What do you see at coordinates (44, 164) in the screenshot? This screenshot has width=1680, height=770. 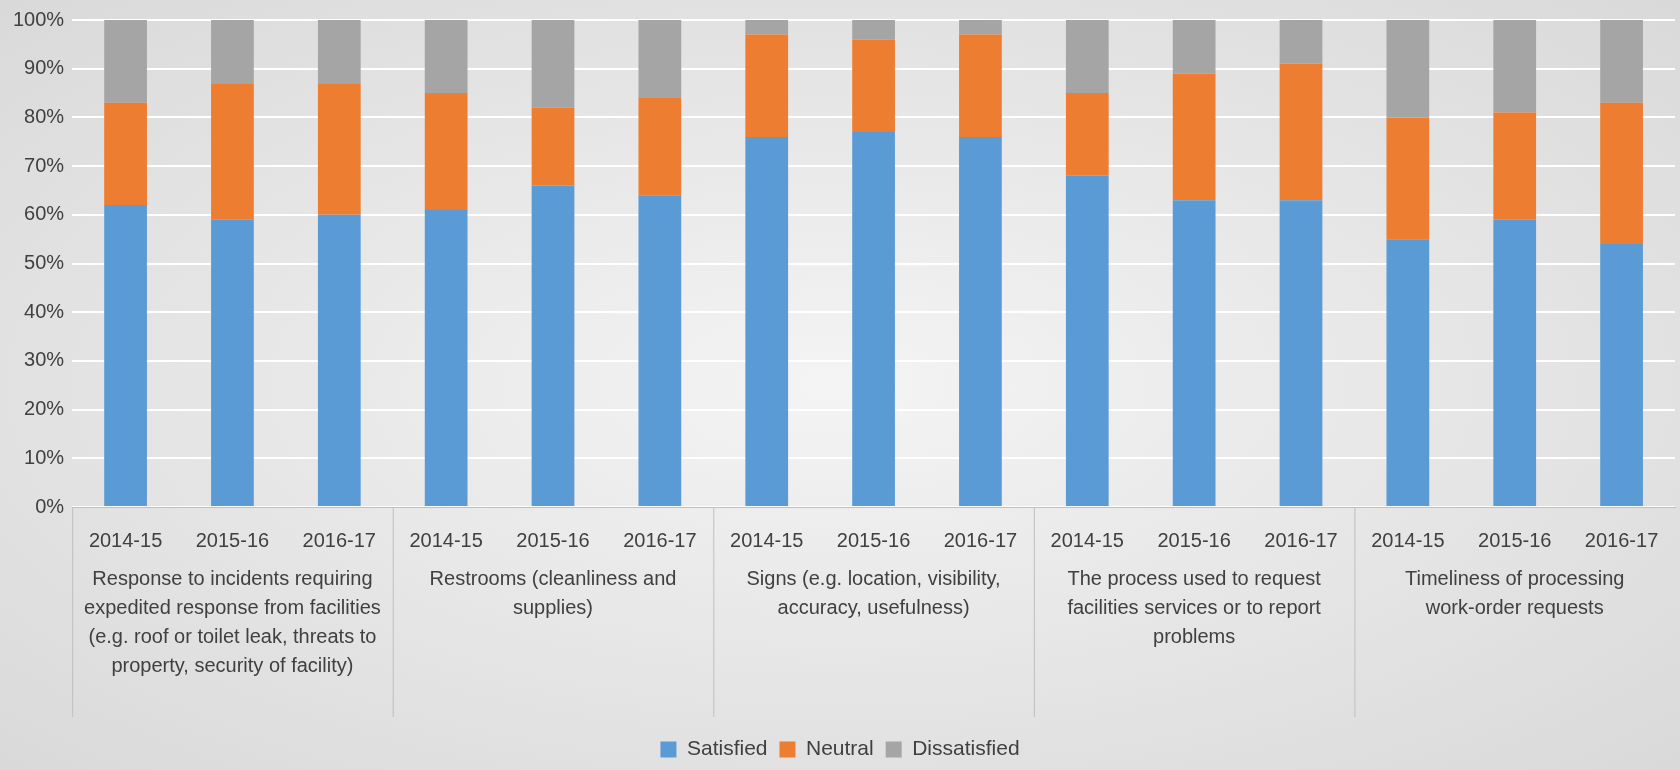 I see `y-tick-label: 70%` at bounding box center [44, 164].